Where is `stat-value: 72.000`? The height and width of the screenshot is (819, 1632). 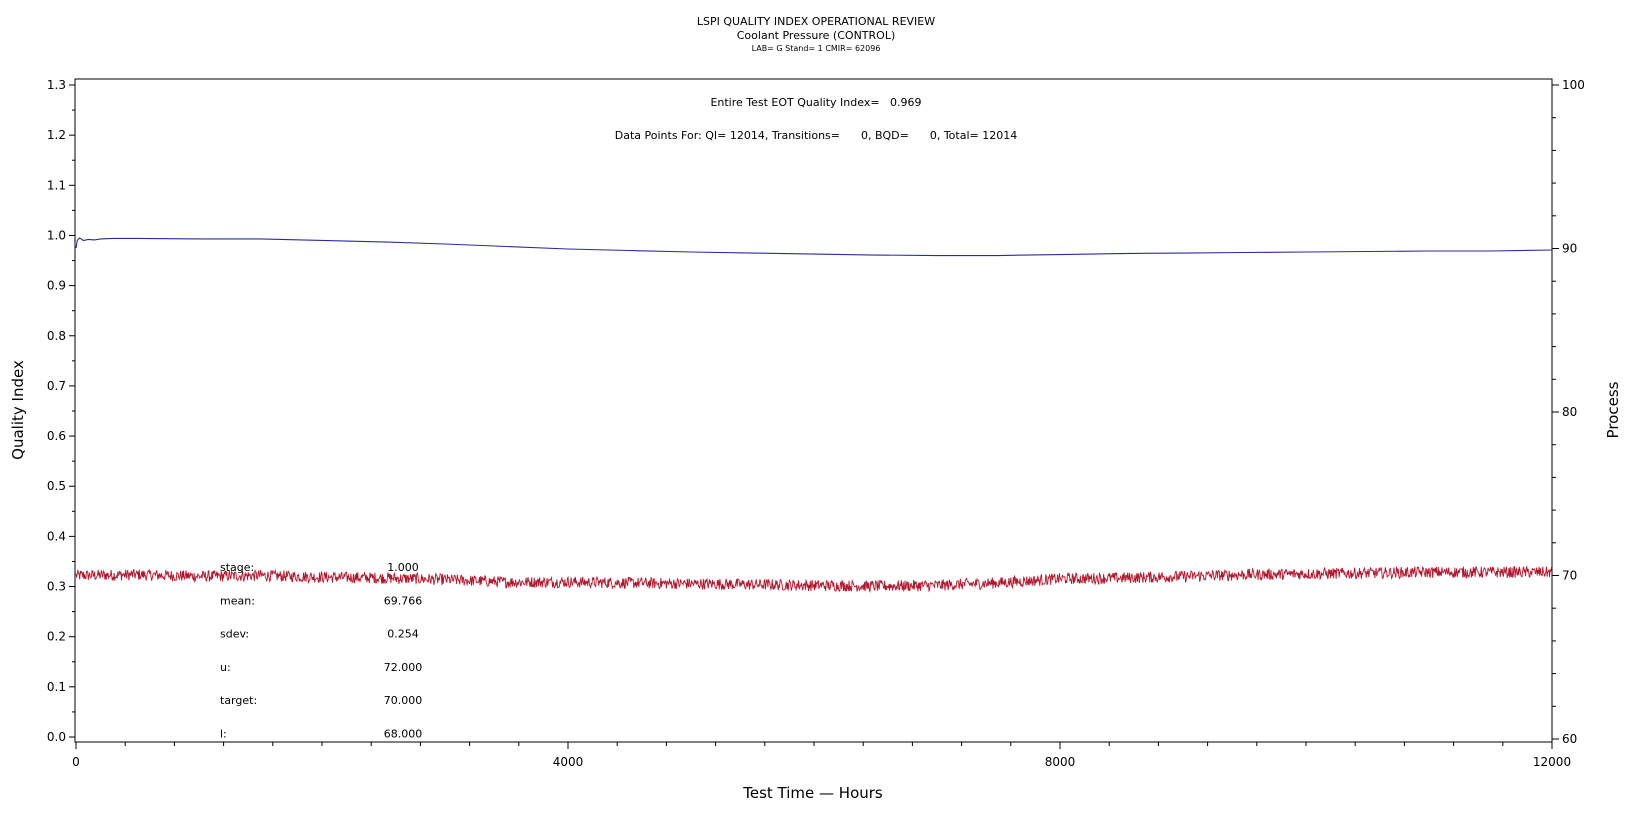 stat-value: 72.000 is located at coordinates (403, 667).